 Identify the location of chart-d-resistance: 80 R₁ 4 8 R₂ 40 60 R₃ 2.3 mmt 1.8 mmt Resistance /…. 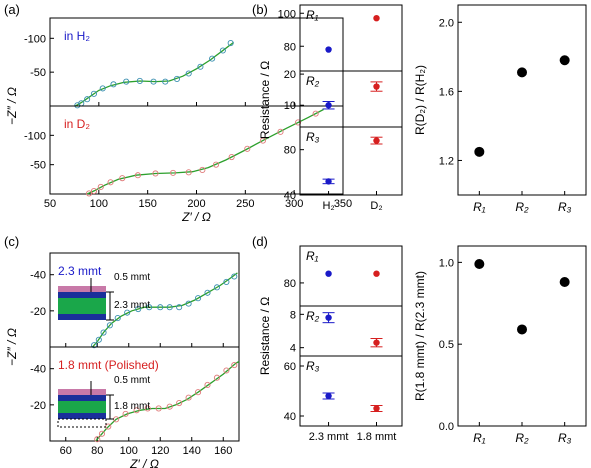
(330, 344).